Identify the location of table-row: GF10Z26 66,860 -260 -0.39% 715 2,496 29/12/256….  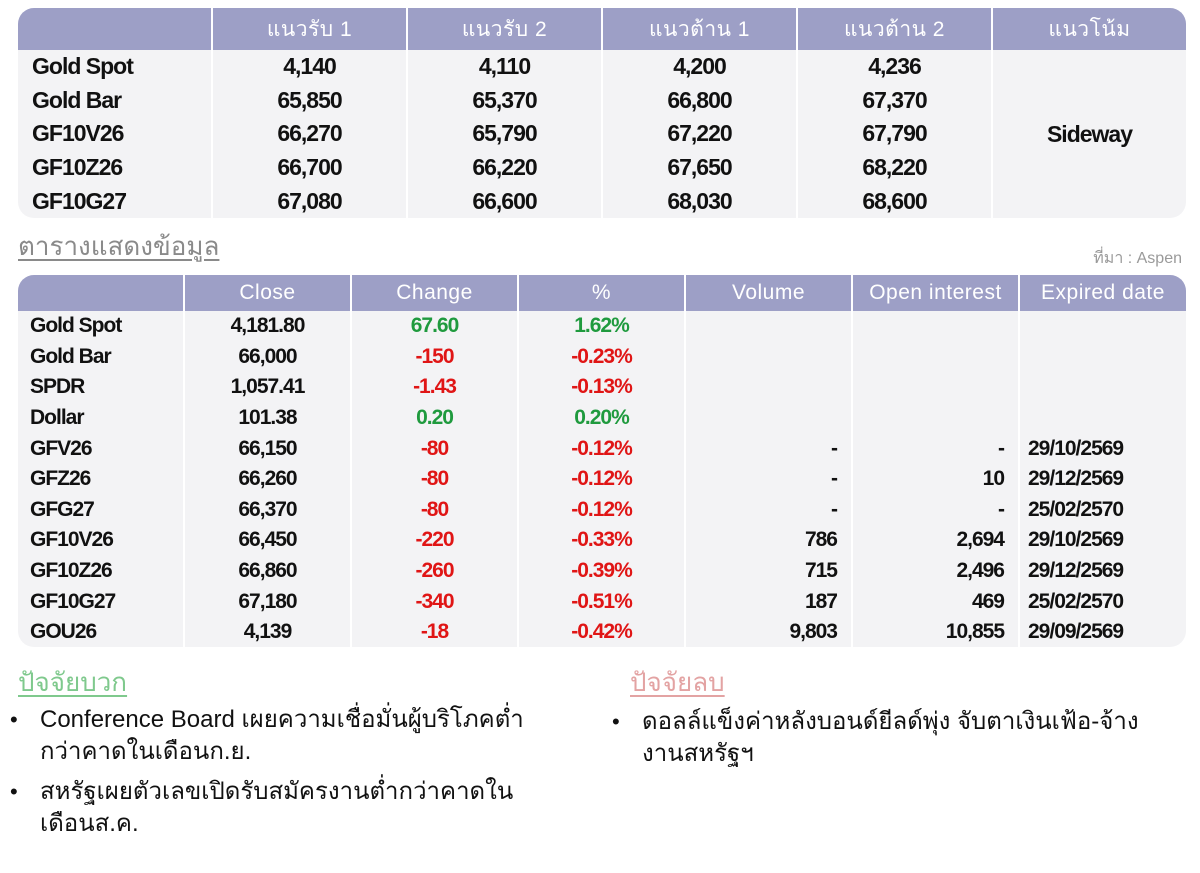
(602, 571).